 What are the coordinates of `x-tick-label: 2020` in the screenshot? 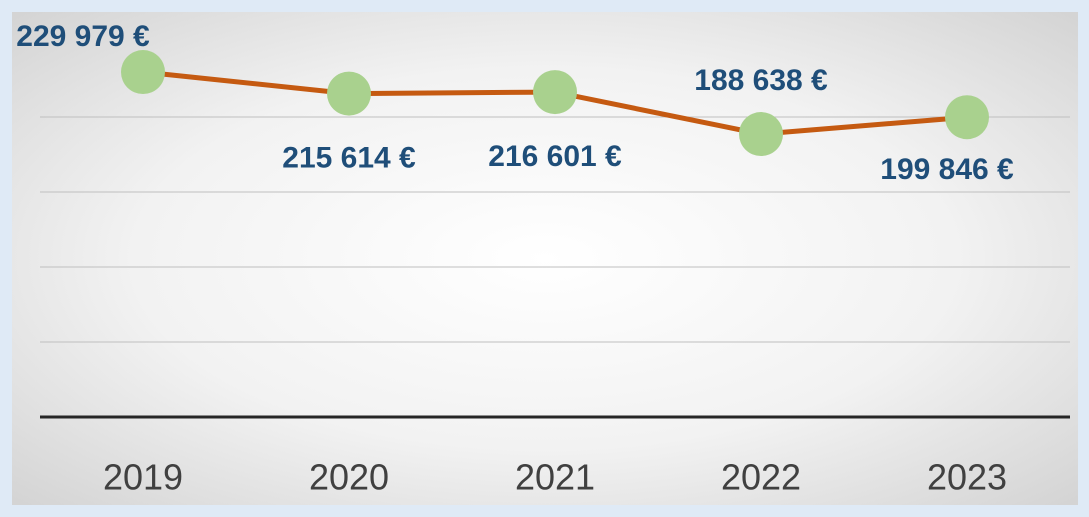 It's located at (349, 477).